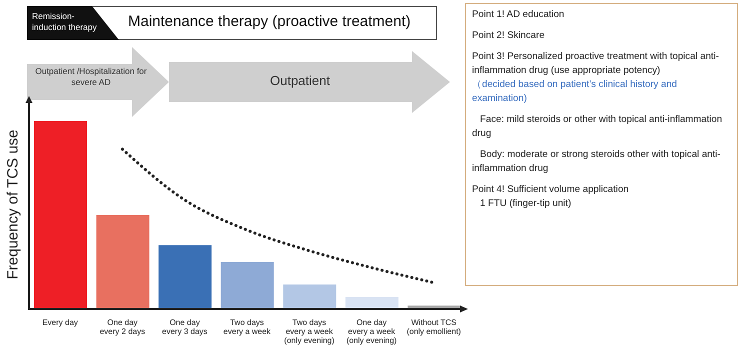  What do you see at coordinates (60, 322) in the screenshot?
I see `x-tick-label: Every day` at bounding box center [60, 322].